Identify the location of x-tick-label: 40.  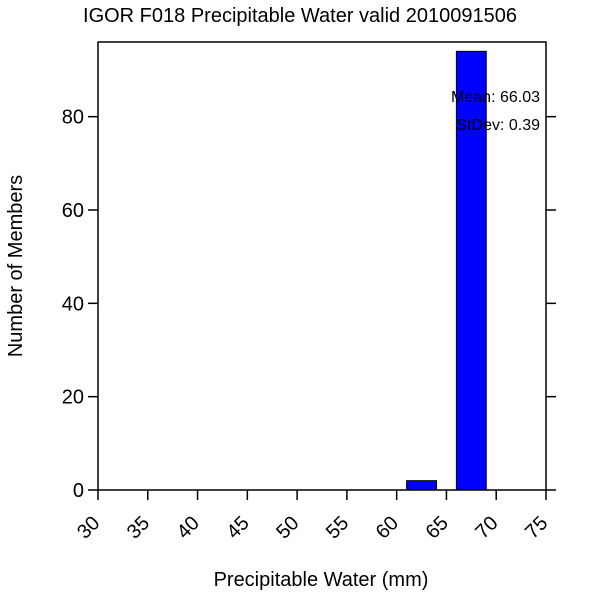
(188, 527).